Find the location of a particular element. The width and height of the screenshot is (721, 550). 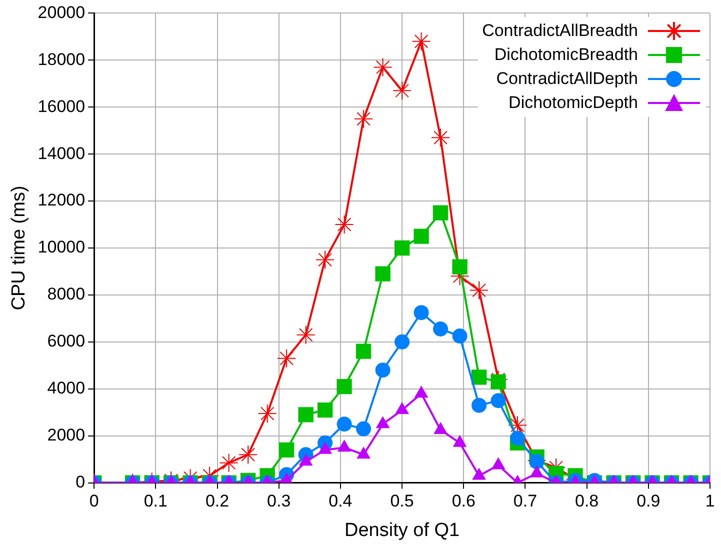

x-tick-label: 0.6 is located at coordinates (464, 501).